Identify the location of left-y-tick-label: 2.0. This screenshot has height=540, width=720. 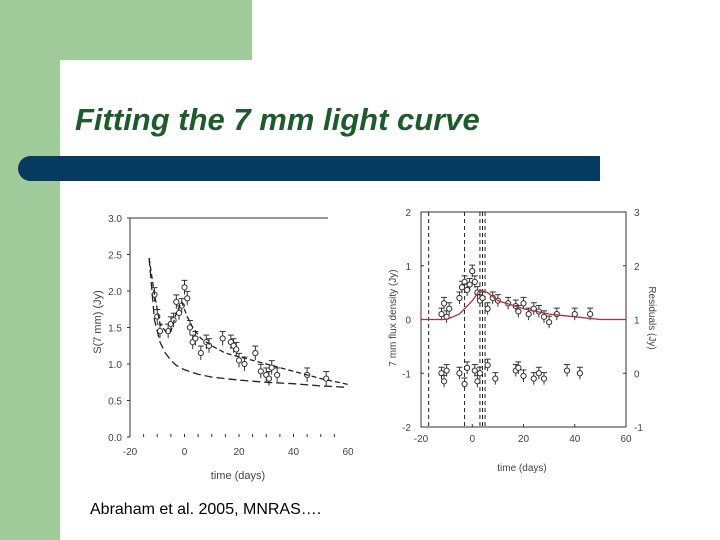
(115, 292).